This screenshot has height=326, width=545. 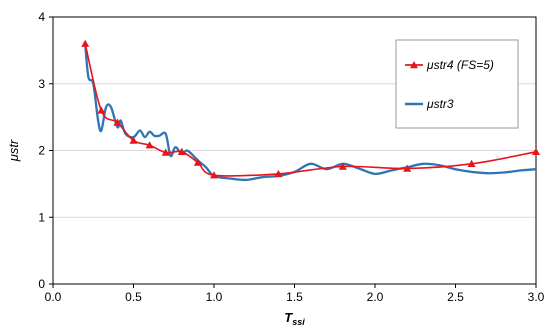 I want to click on x-tick-label: 3.0, so click(x=536, y=297).